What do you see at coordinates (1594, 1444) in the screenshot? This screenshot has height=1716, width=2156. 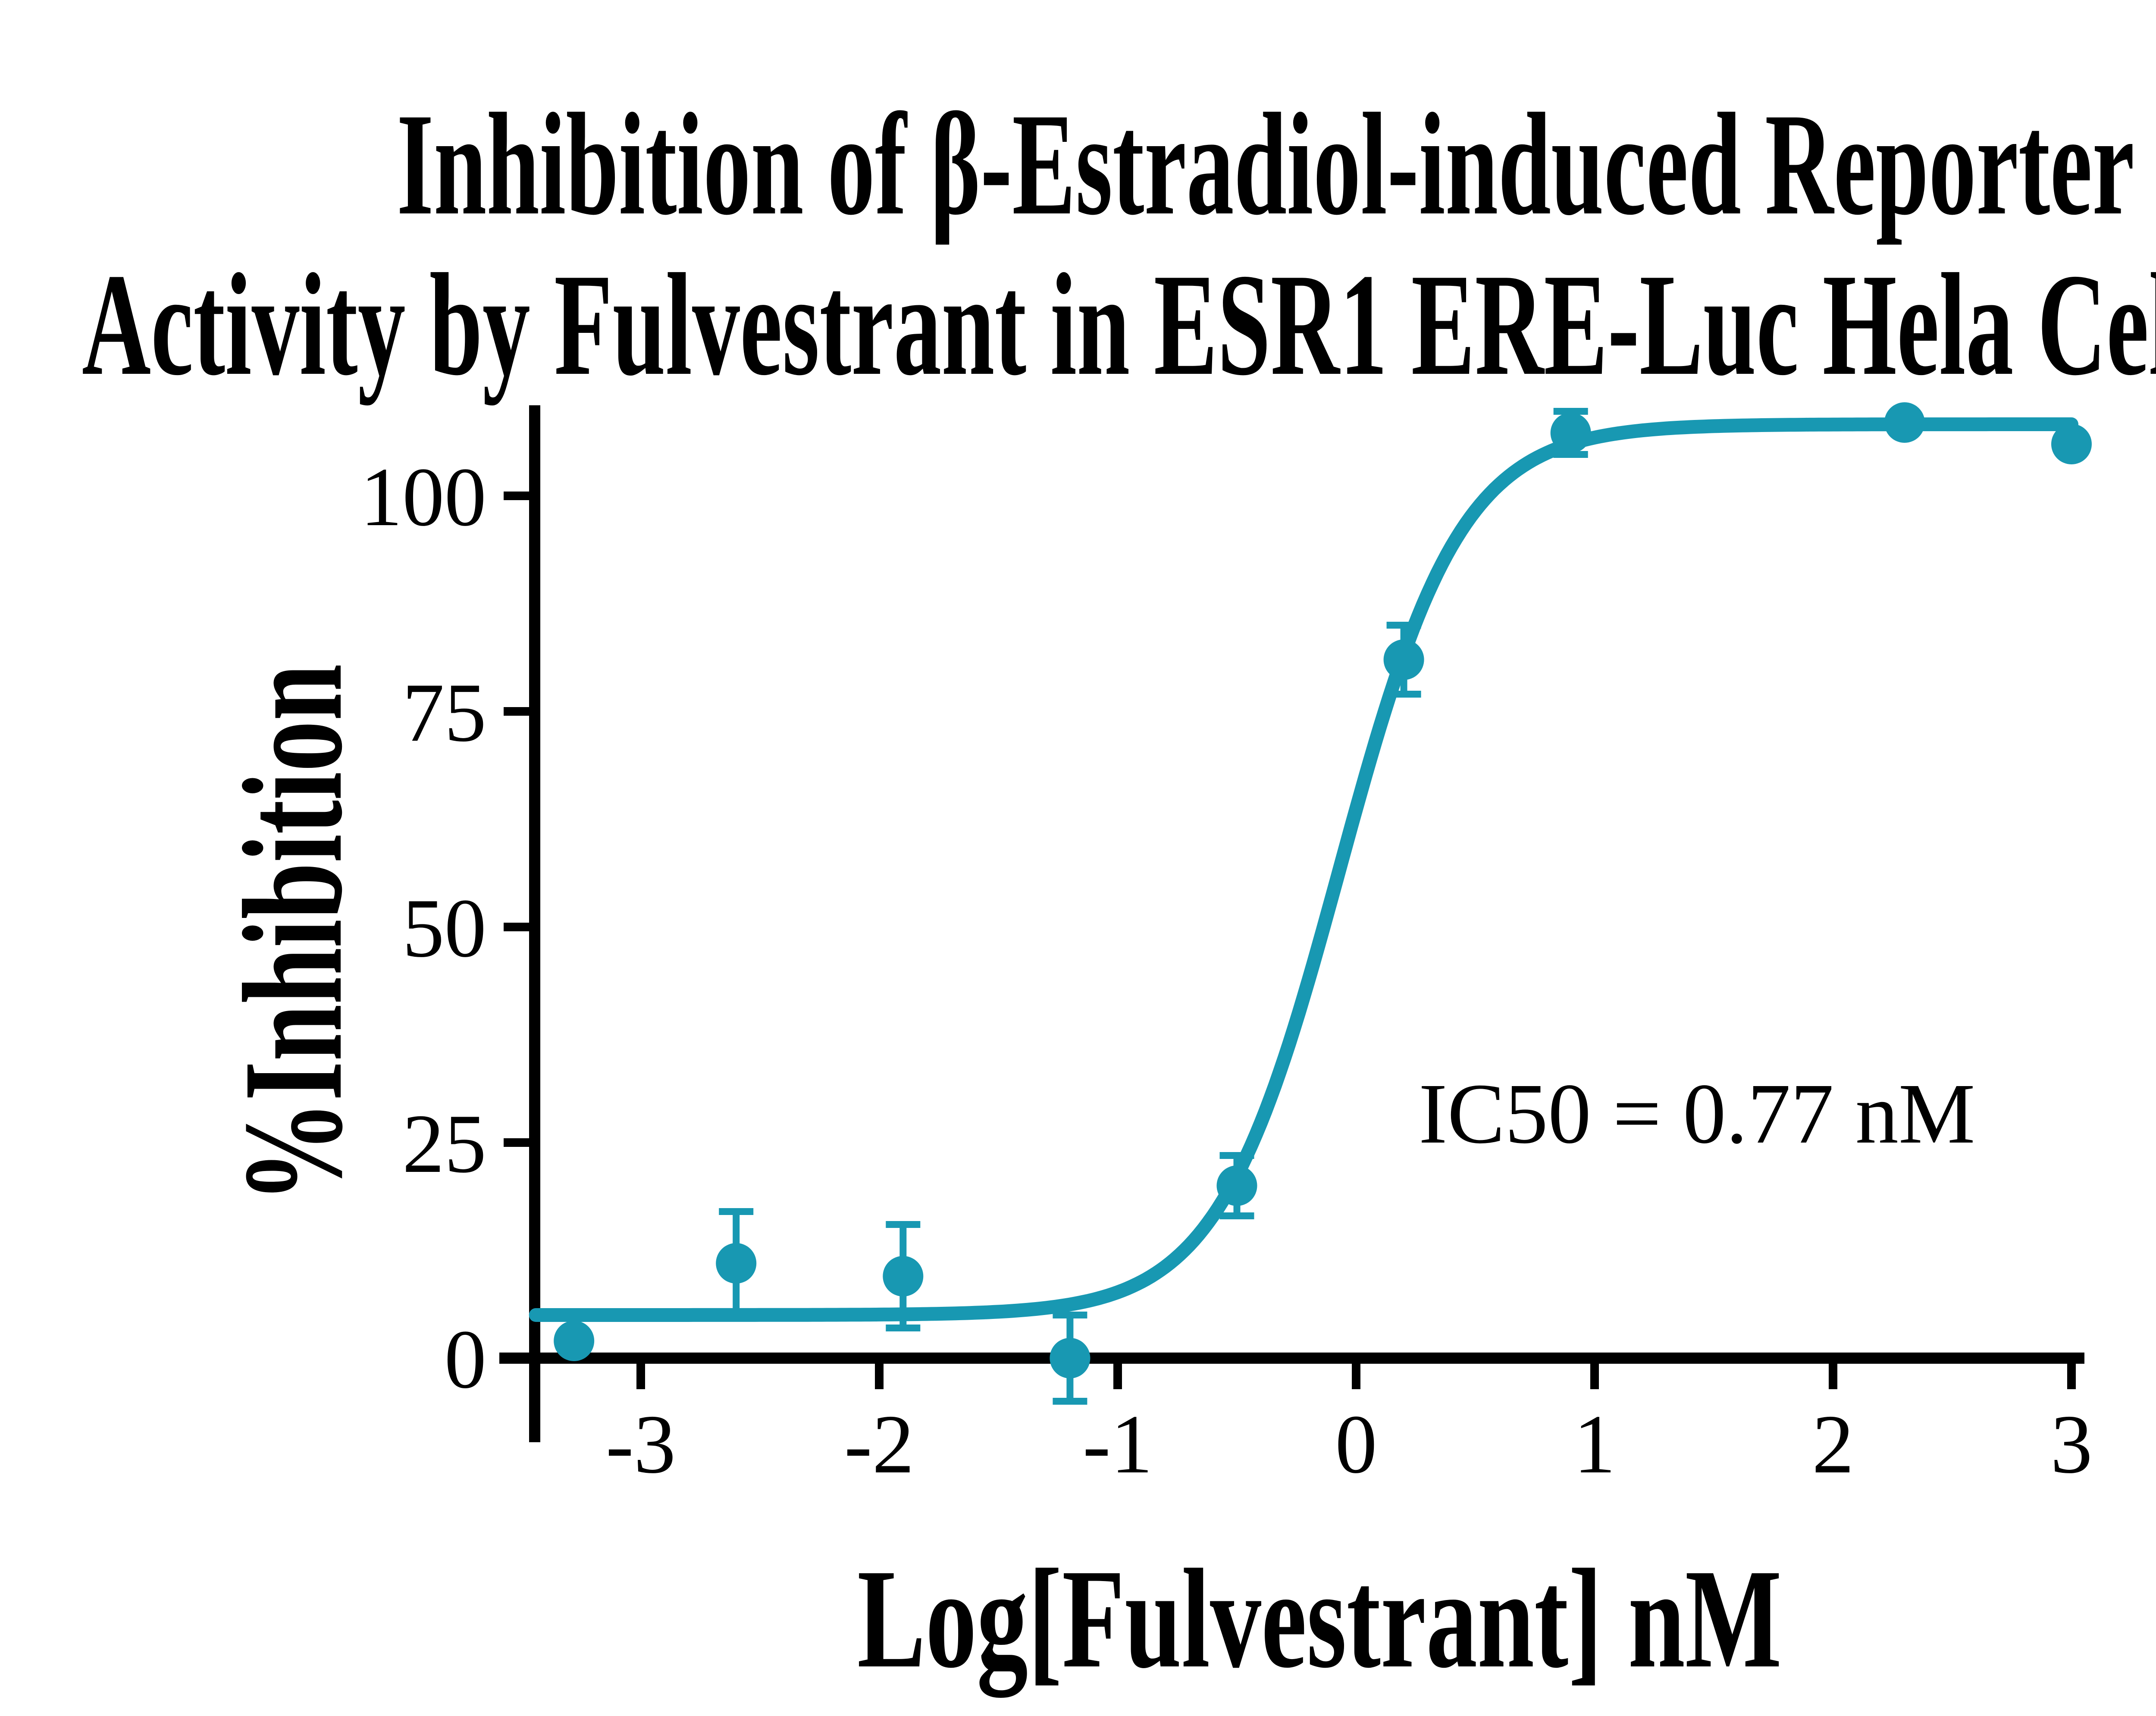 I see `x-tick-label: 1` at bounding box center [1594, 1444].